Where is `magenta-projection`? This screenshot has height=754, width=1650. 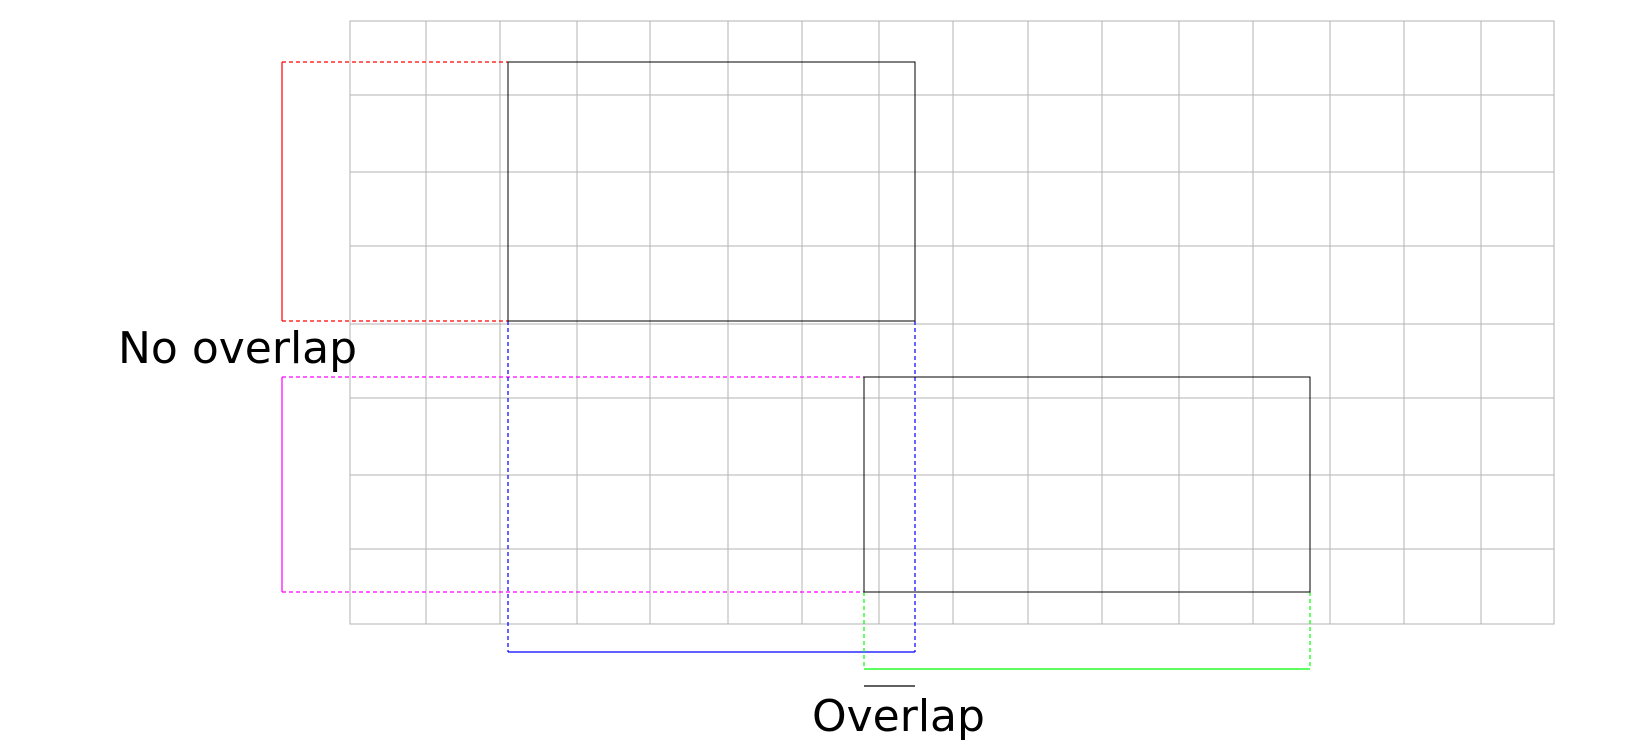 magenta-projection is located at coordinates (572, 484).